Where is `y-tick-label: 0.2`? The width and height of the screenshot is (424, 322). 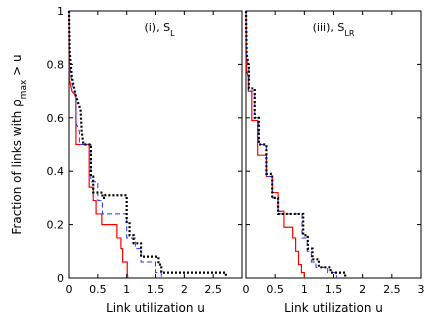 y-tick-label: 0.2 is located at coordinates (56, 225).